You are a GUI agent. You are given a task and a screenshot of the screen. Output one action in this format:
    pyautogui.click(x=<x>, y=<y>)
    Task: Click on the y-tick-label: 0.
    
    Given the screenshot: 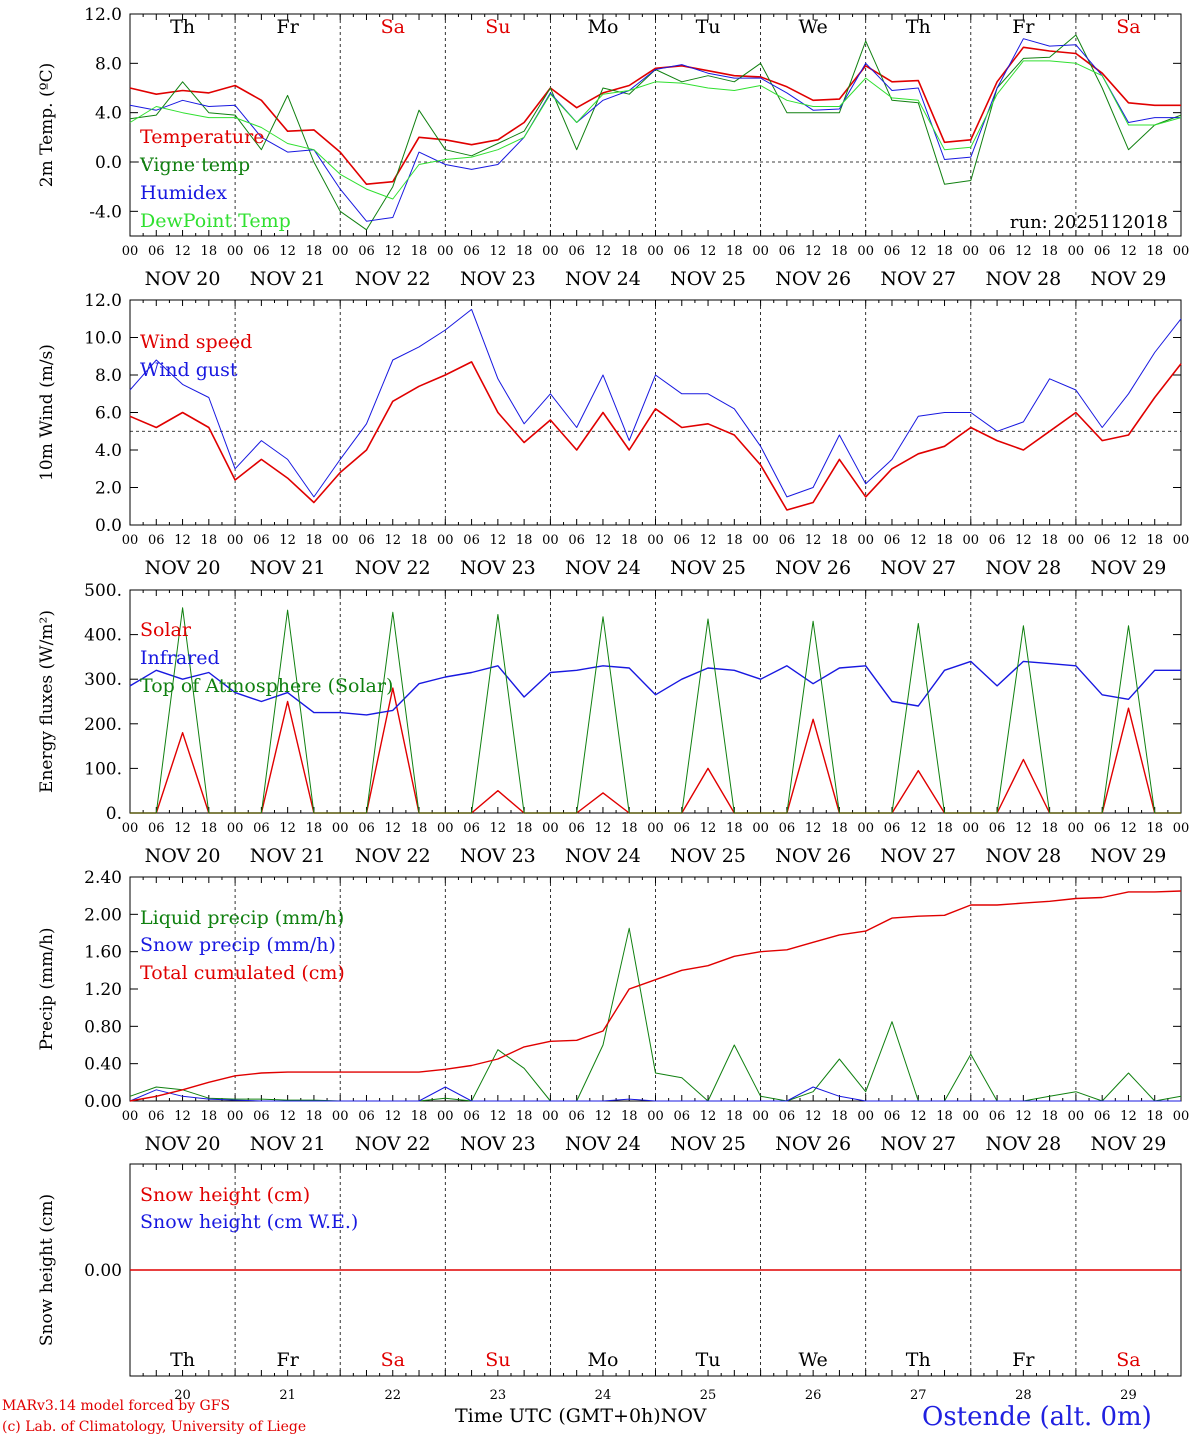 What is the action you would take?
    pyautogui.click(x=114, y=814)
    